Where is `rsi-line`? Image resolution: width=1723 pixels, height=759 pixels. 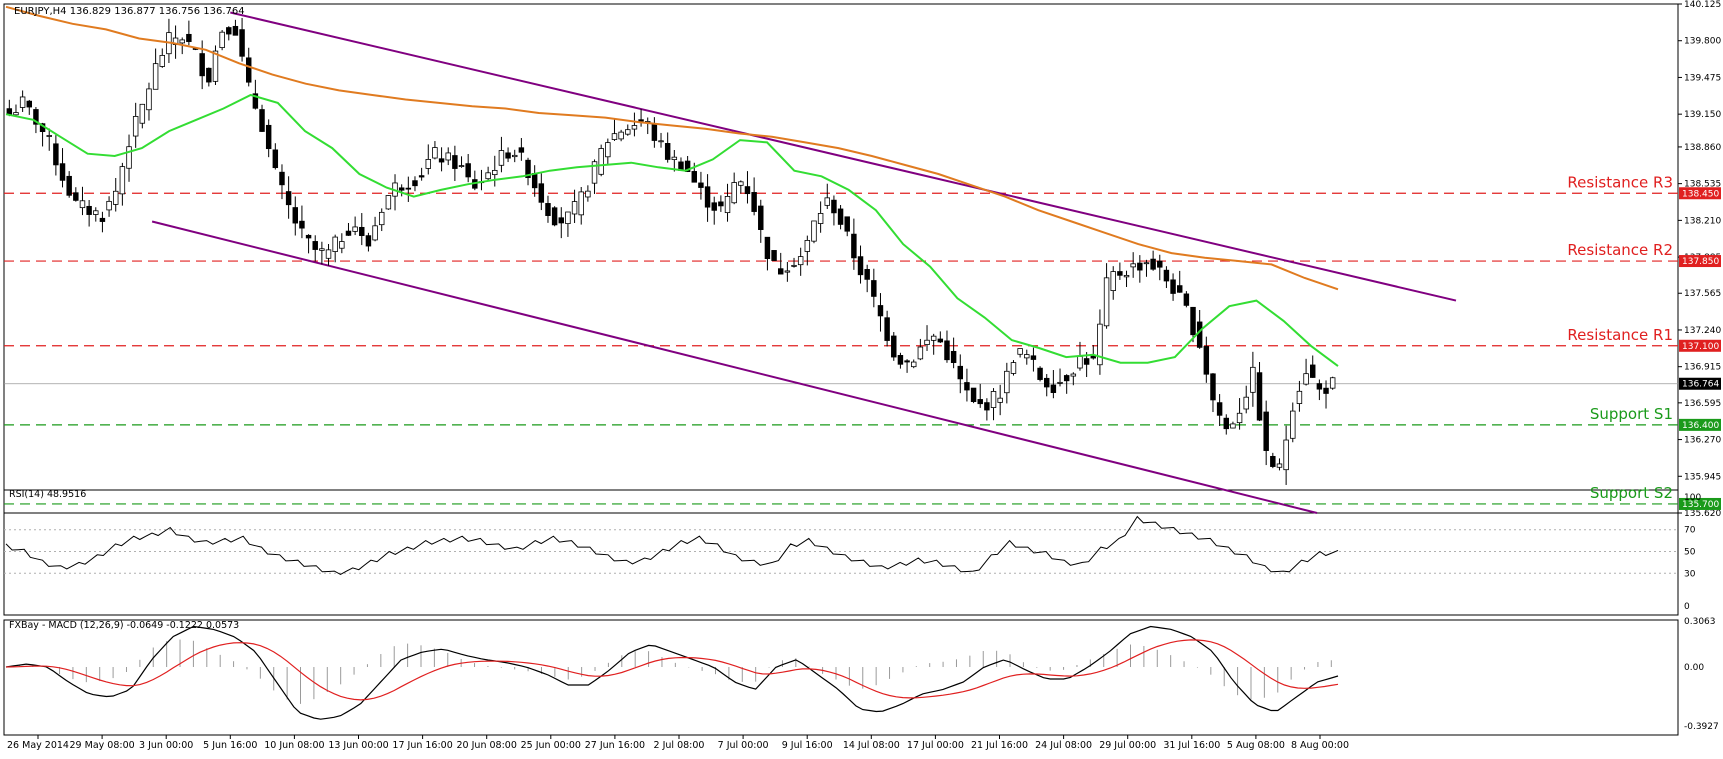
rsi-line is located at coordinates (672, 545).